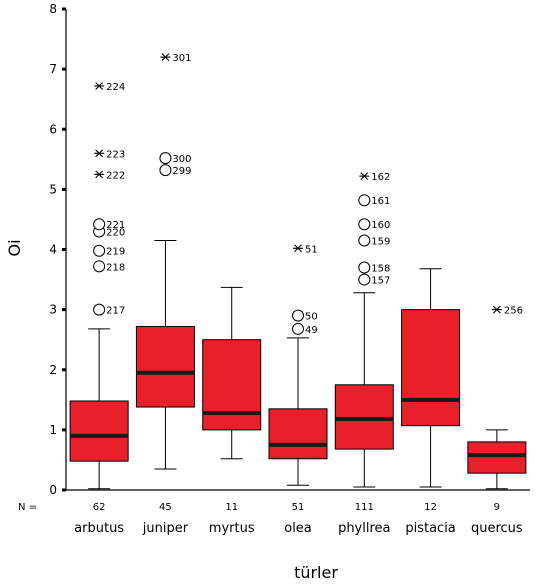 The image size is (560, 586). What do you see at coordinates (231, 507) in the screenshot?
I see `n-count-myrtus: 11` at bounding box center [231, 507].